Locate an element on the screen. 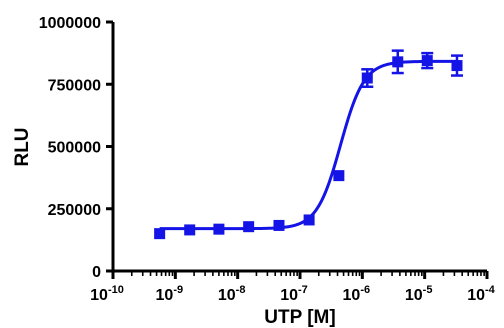  x-ticks: 10⁻¹⁰ 10⁻⁹ 10⁻⁸ 10⁻⁷ 10⁻⁶ 10⁻⁵ 10⁻⁴ is located at coordinates (293, 287).